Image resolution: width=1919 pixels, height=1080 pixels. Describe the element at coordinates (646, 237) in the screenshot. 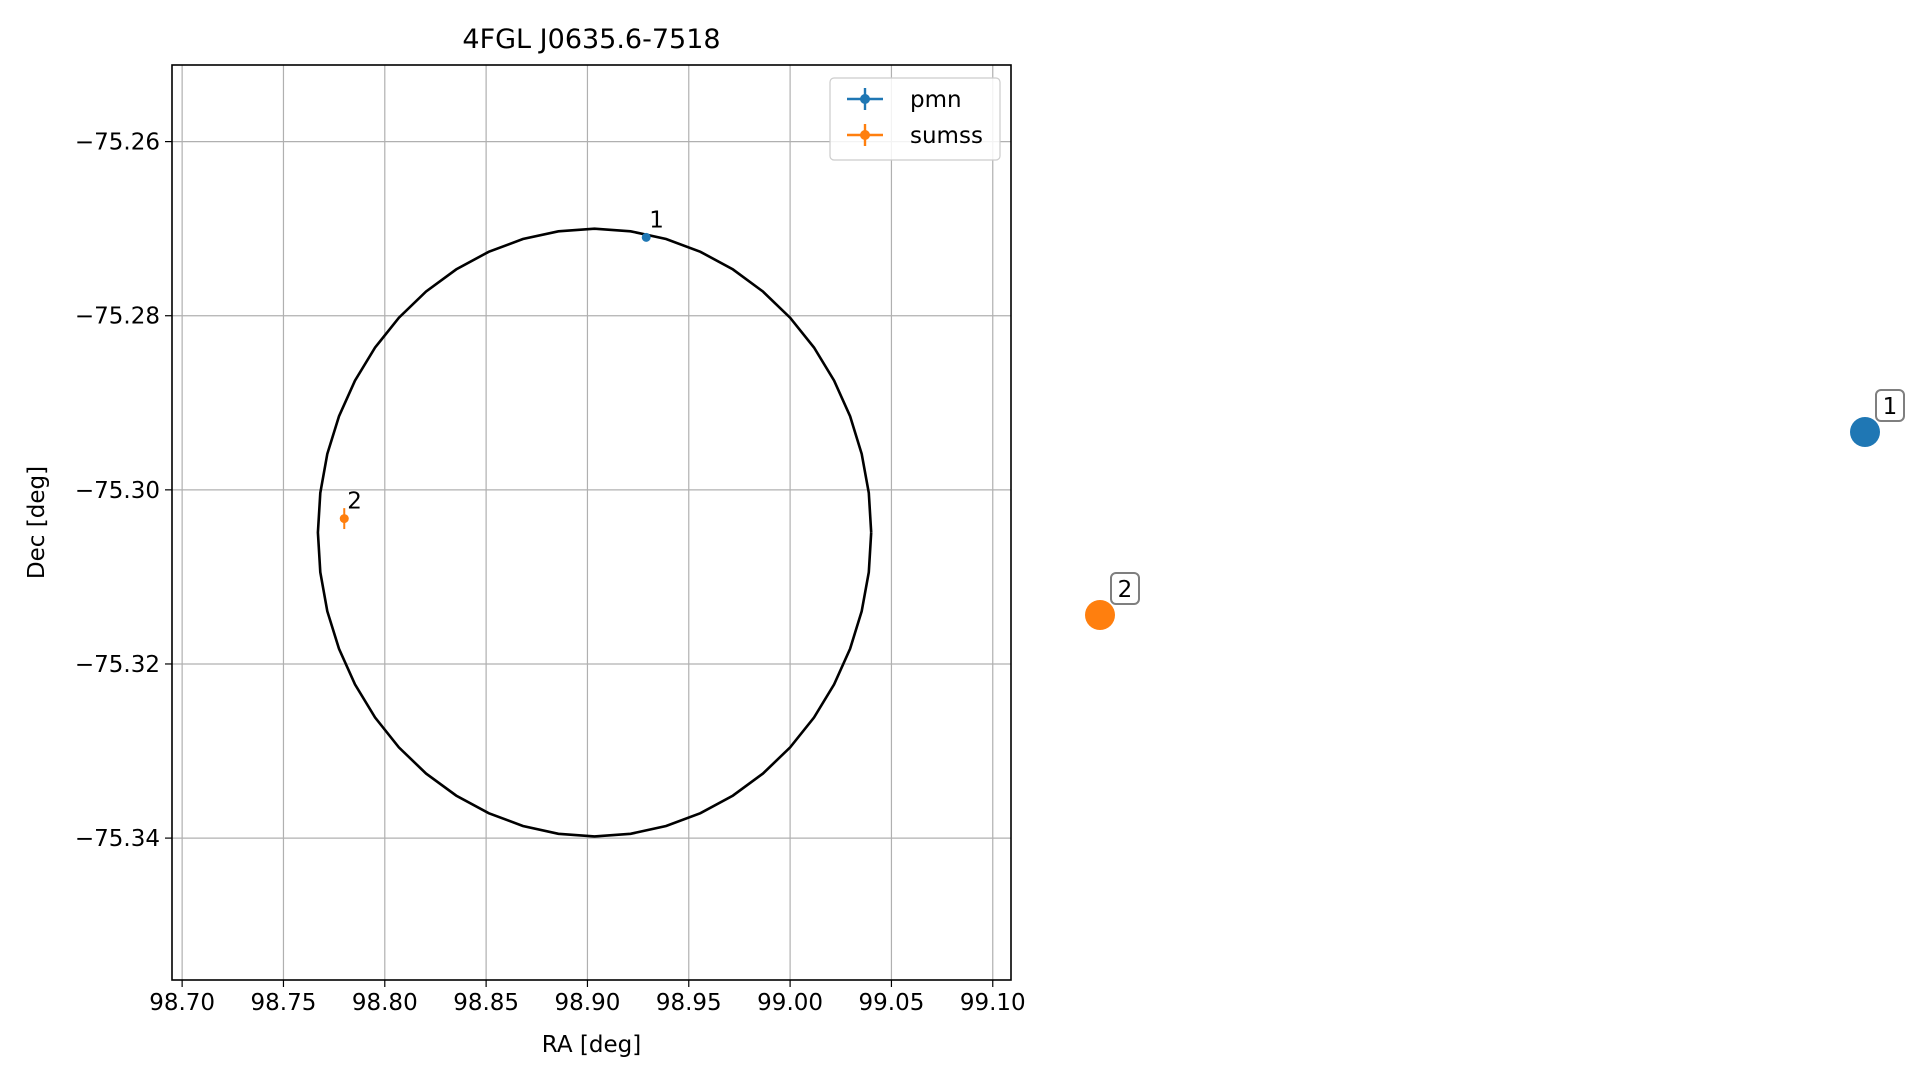

I see `data-point-pmn` at that location.